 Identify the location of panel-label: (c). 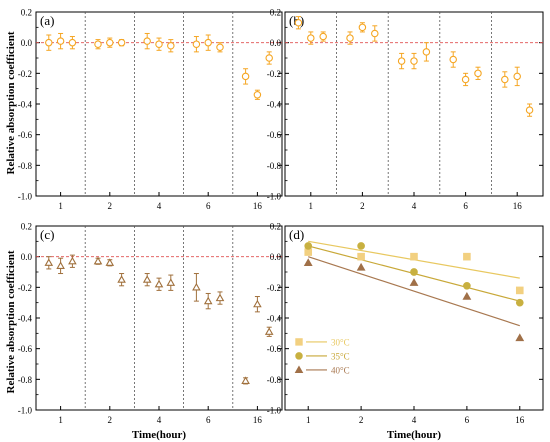
(47, 234).